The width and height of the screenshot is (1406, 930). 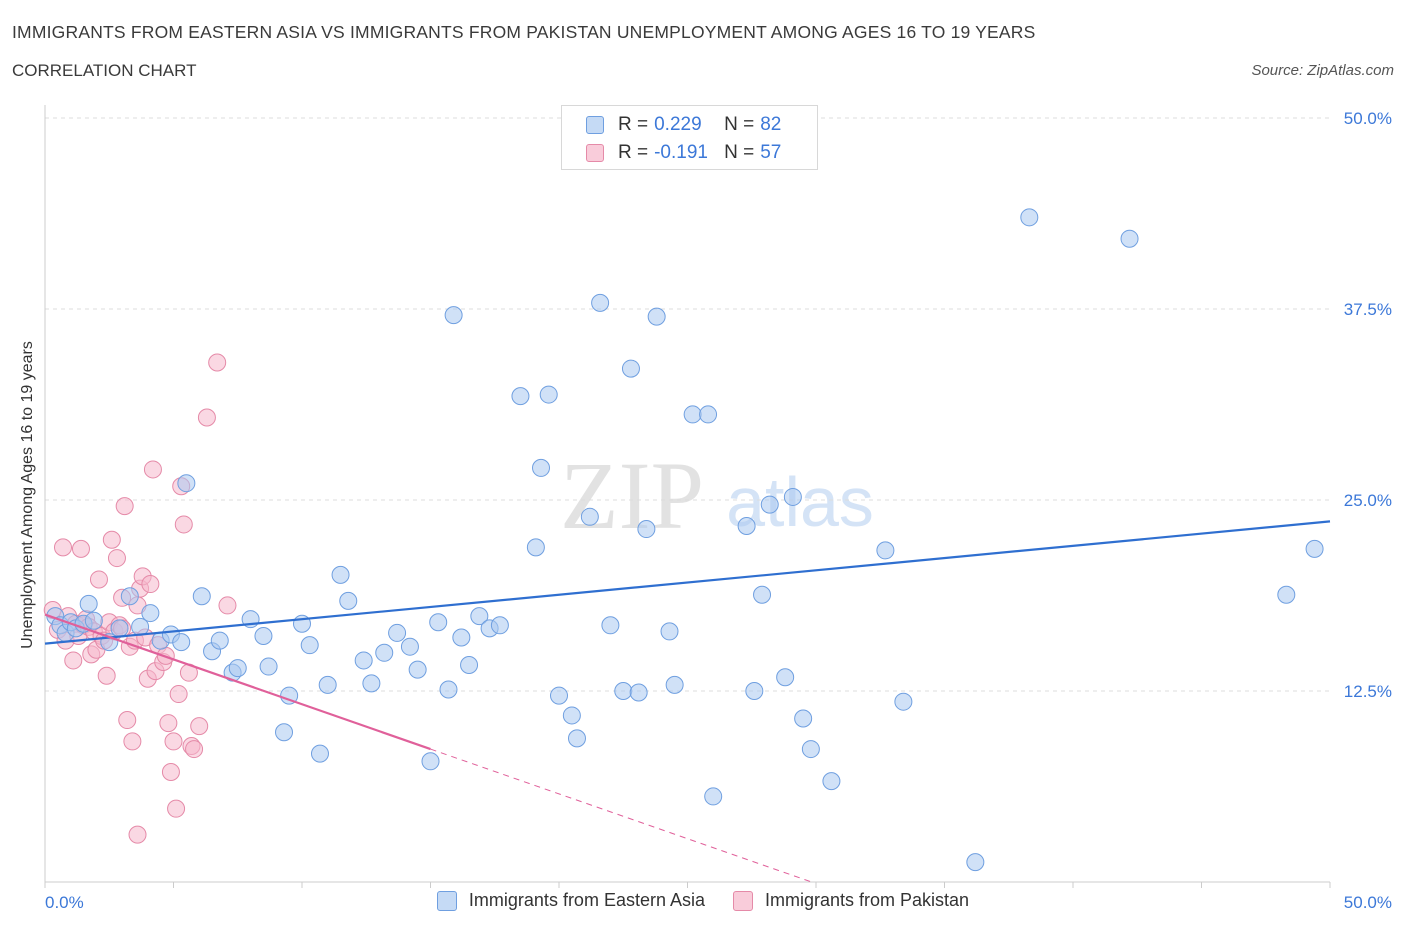 I want to click on y-tick-labels: 12.5% 25.0% 37.5% 50.0%, so click(x=1368, y=405).